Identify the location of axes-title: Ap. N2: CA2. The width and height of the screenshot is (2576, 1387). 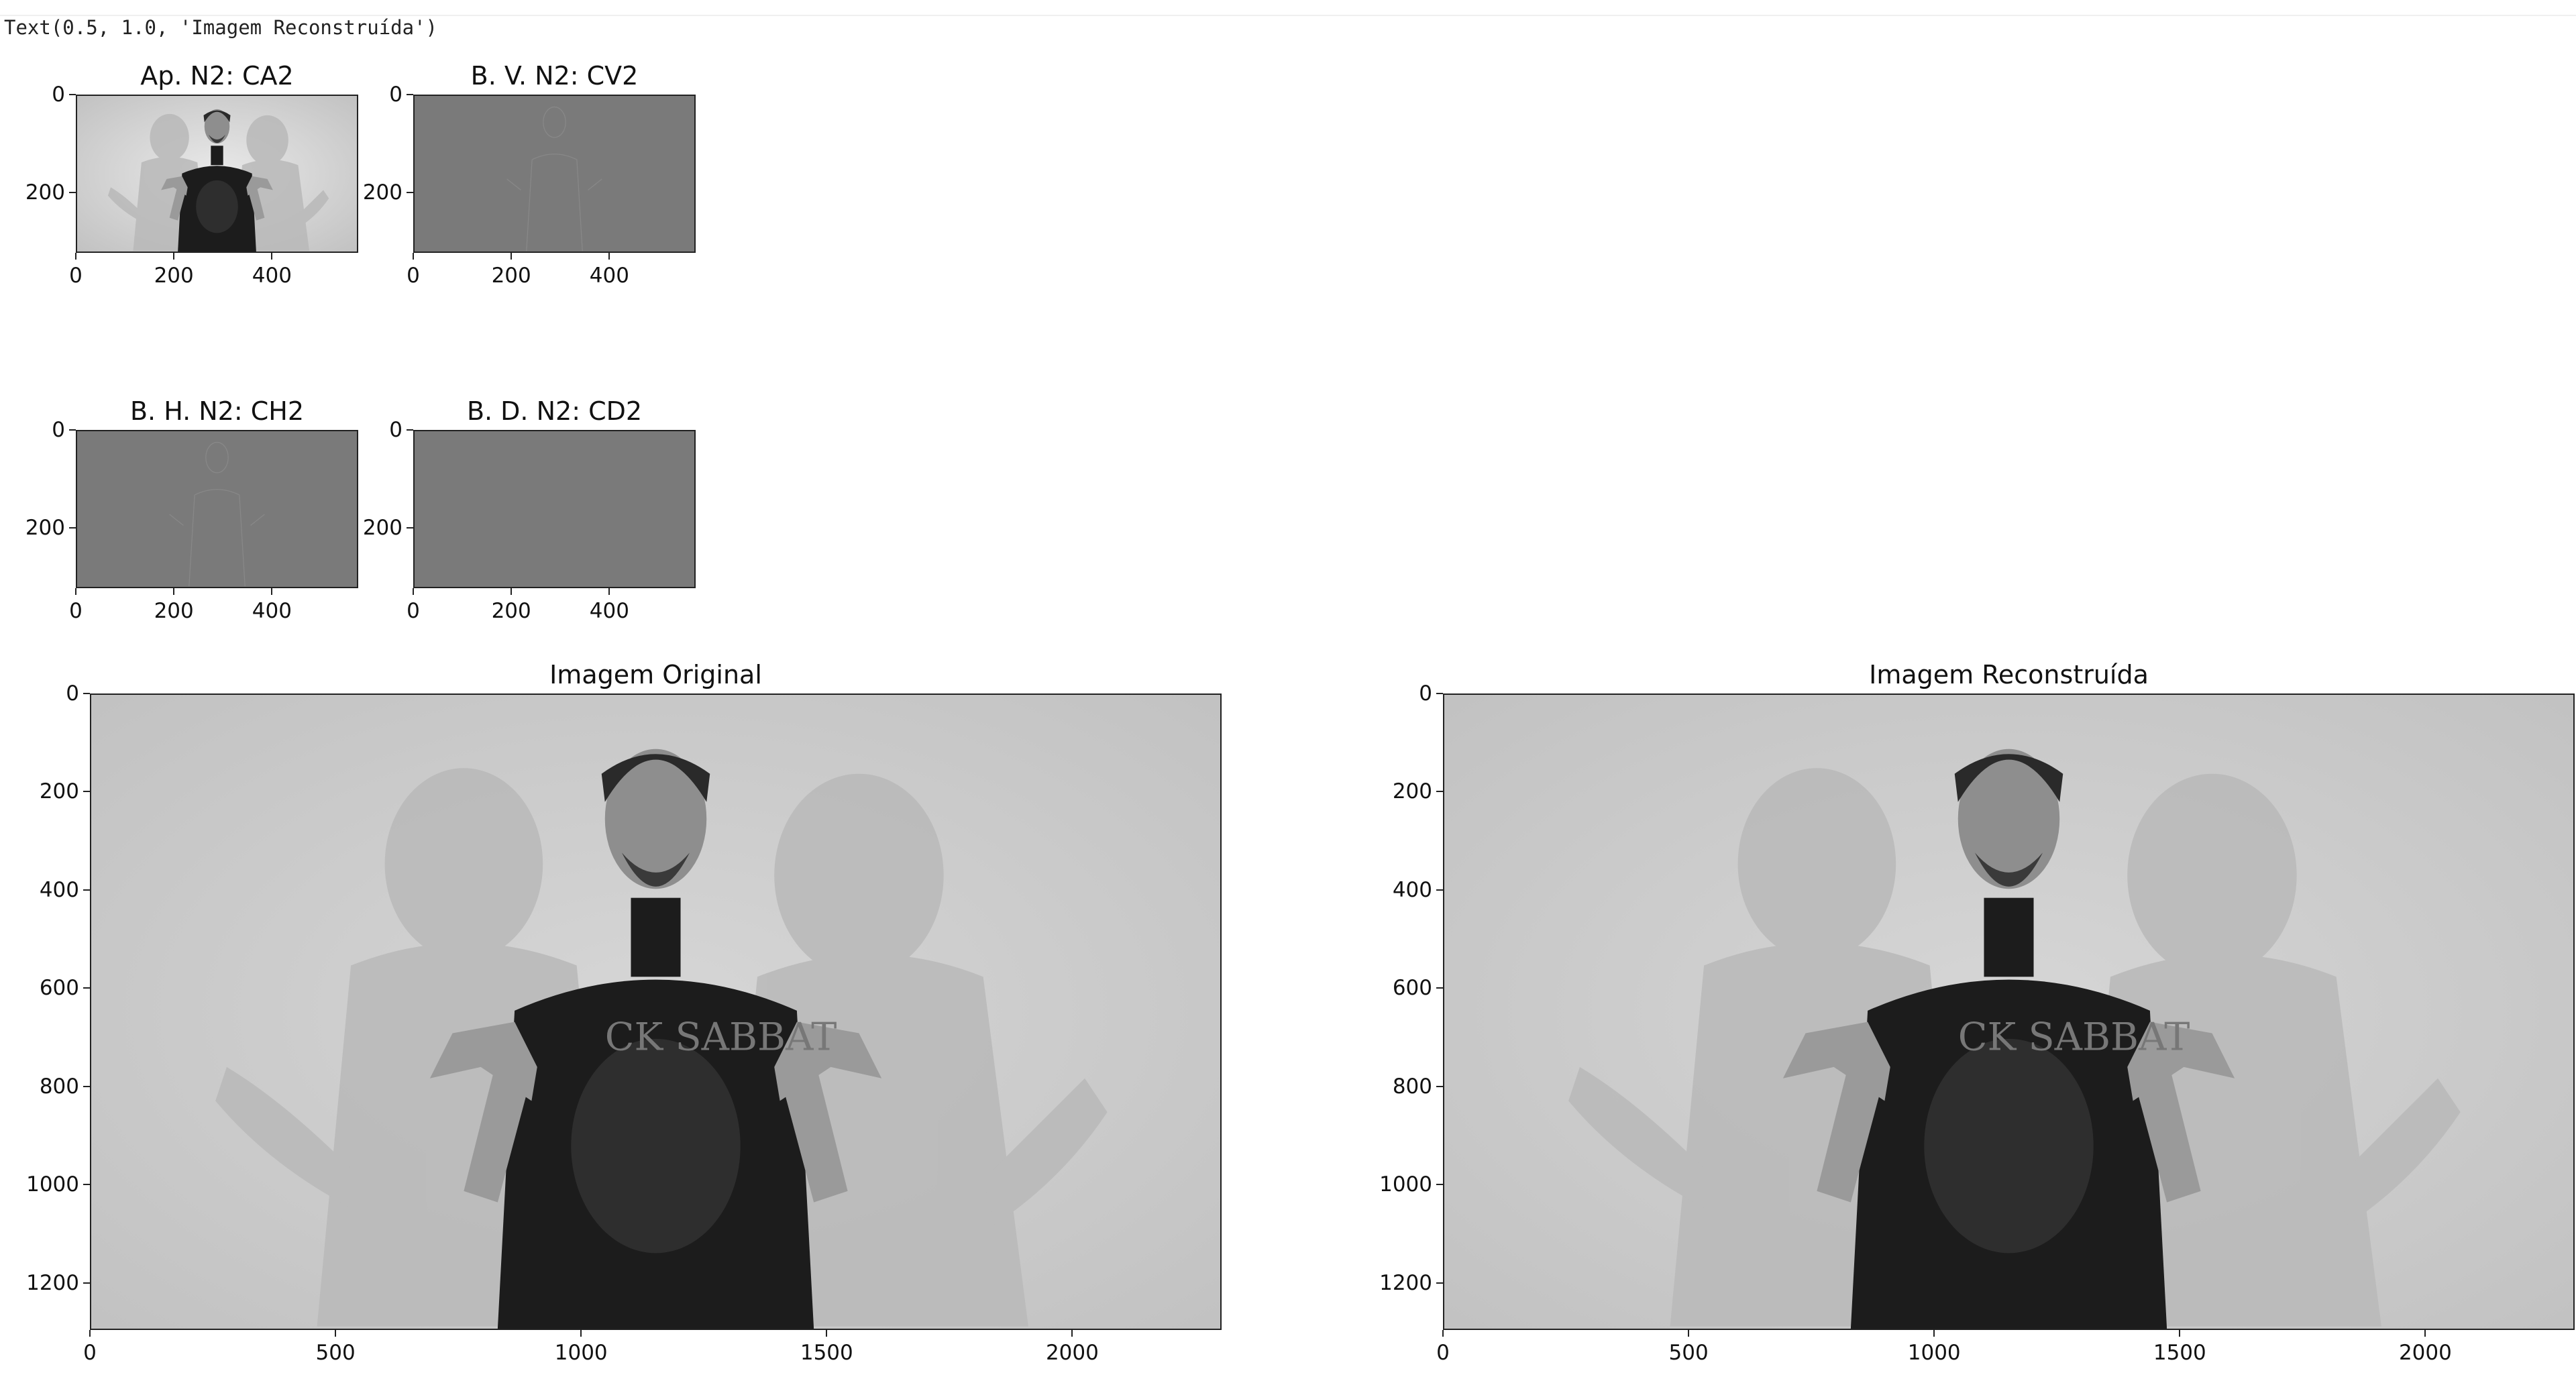
(217, 76).